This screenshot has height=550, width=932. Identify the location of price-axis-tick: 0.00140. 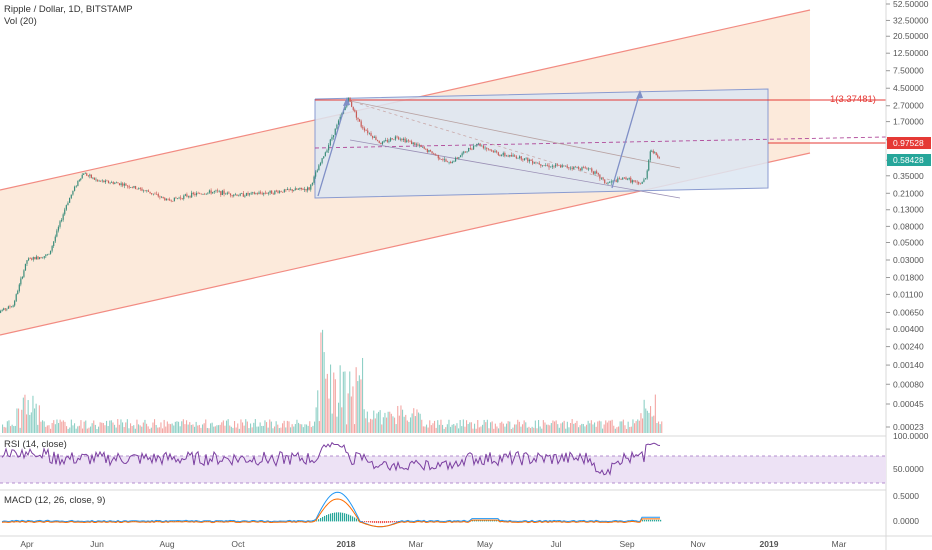
(908, 365).